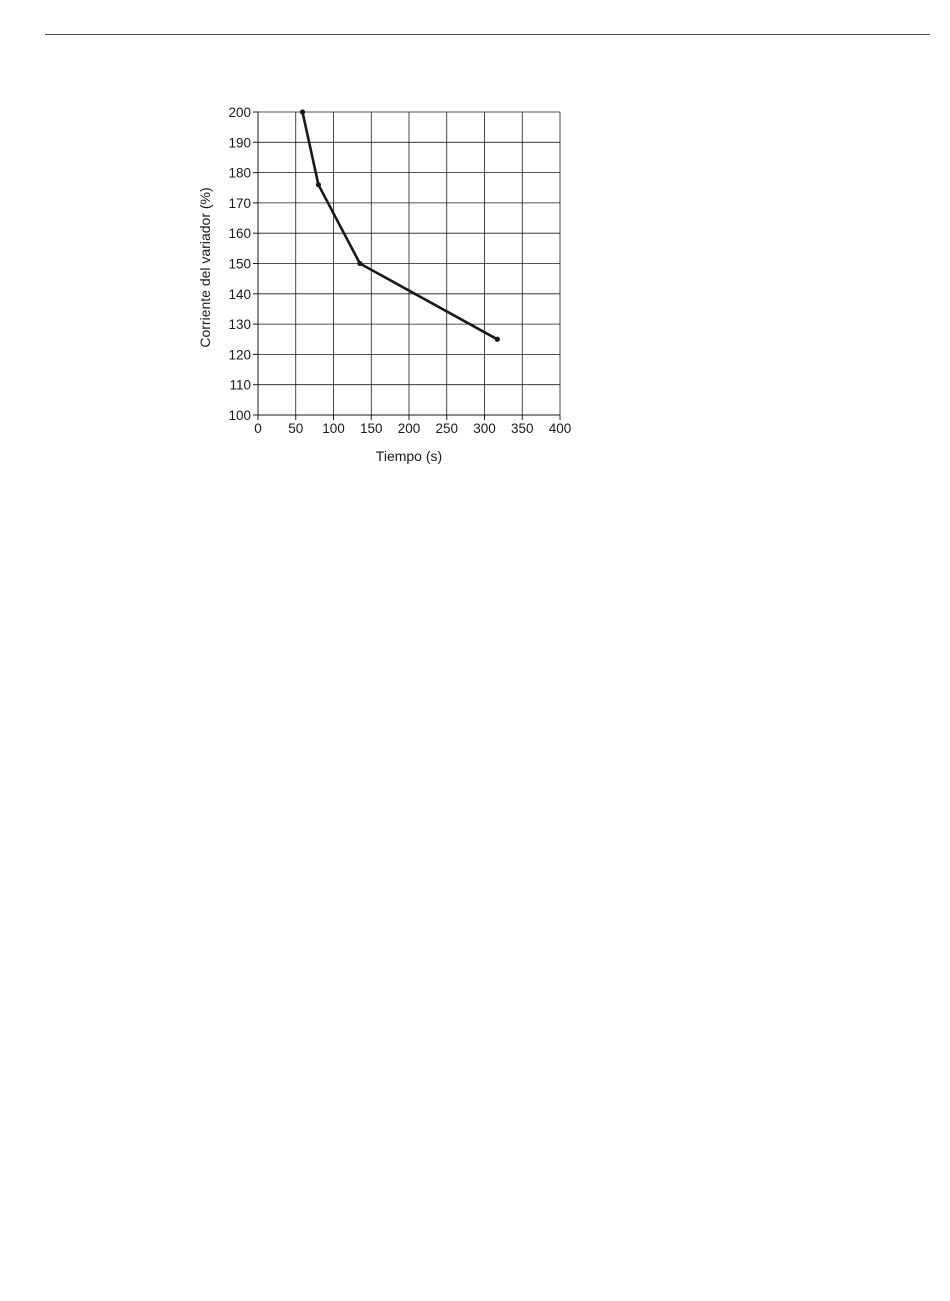 This screenshot has width=950, height=1301. I want to click on series-line, so click(400, 225).